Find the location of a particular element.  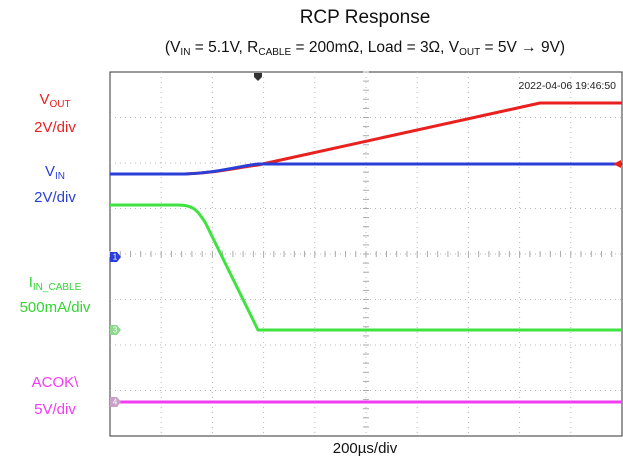

subtitle-part: IN is located at coordinates (185, 52).